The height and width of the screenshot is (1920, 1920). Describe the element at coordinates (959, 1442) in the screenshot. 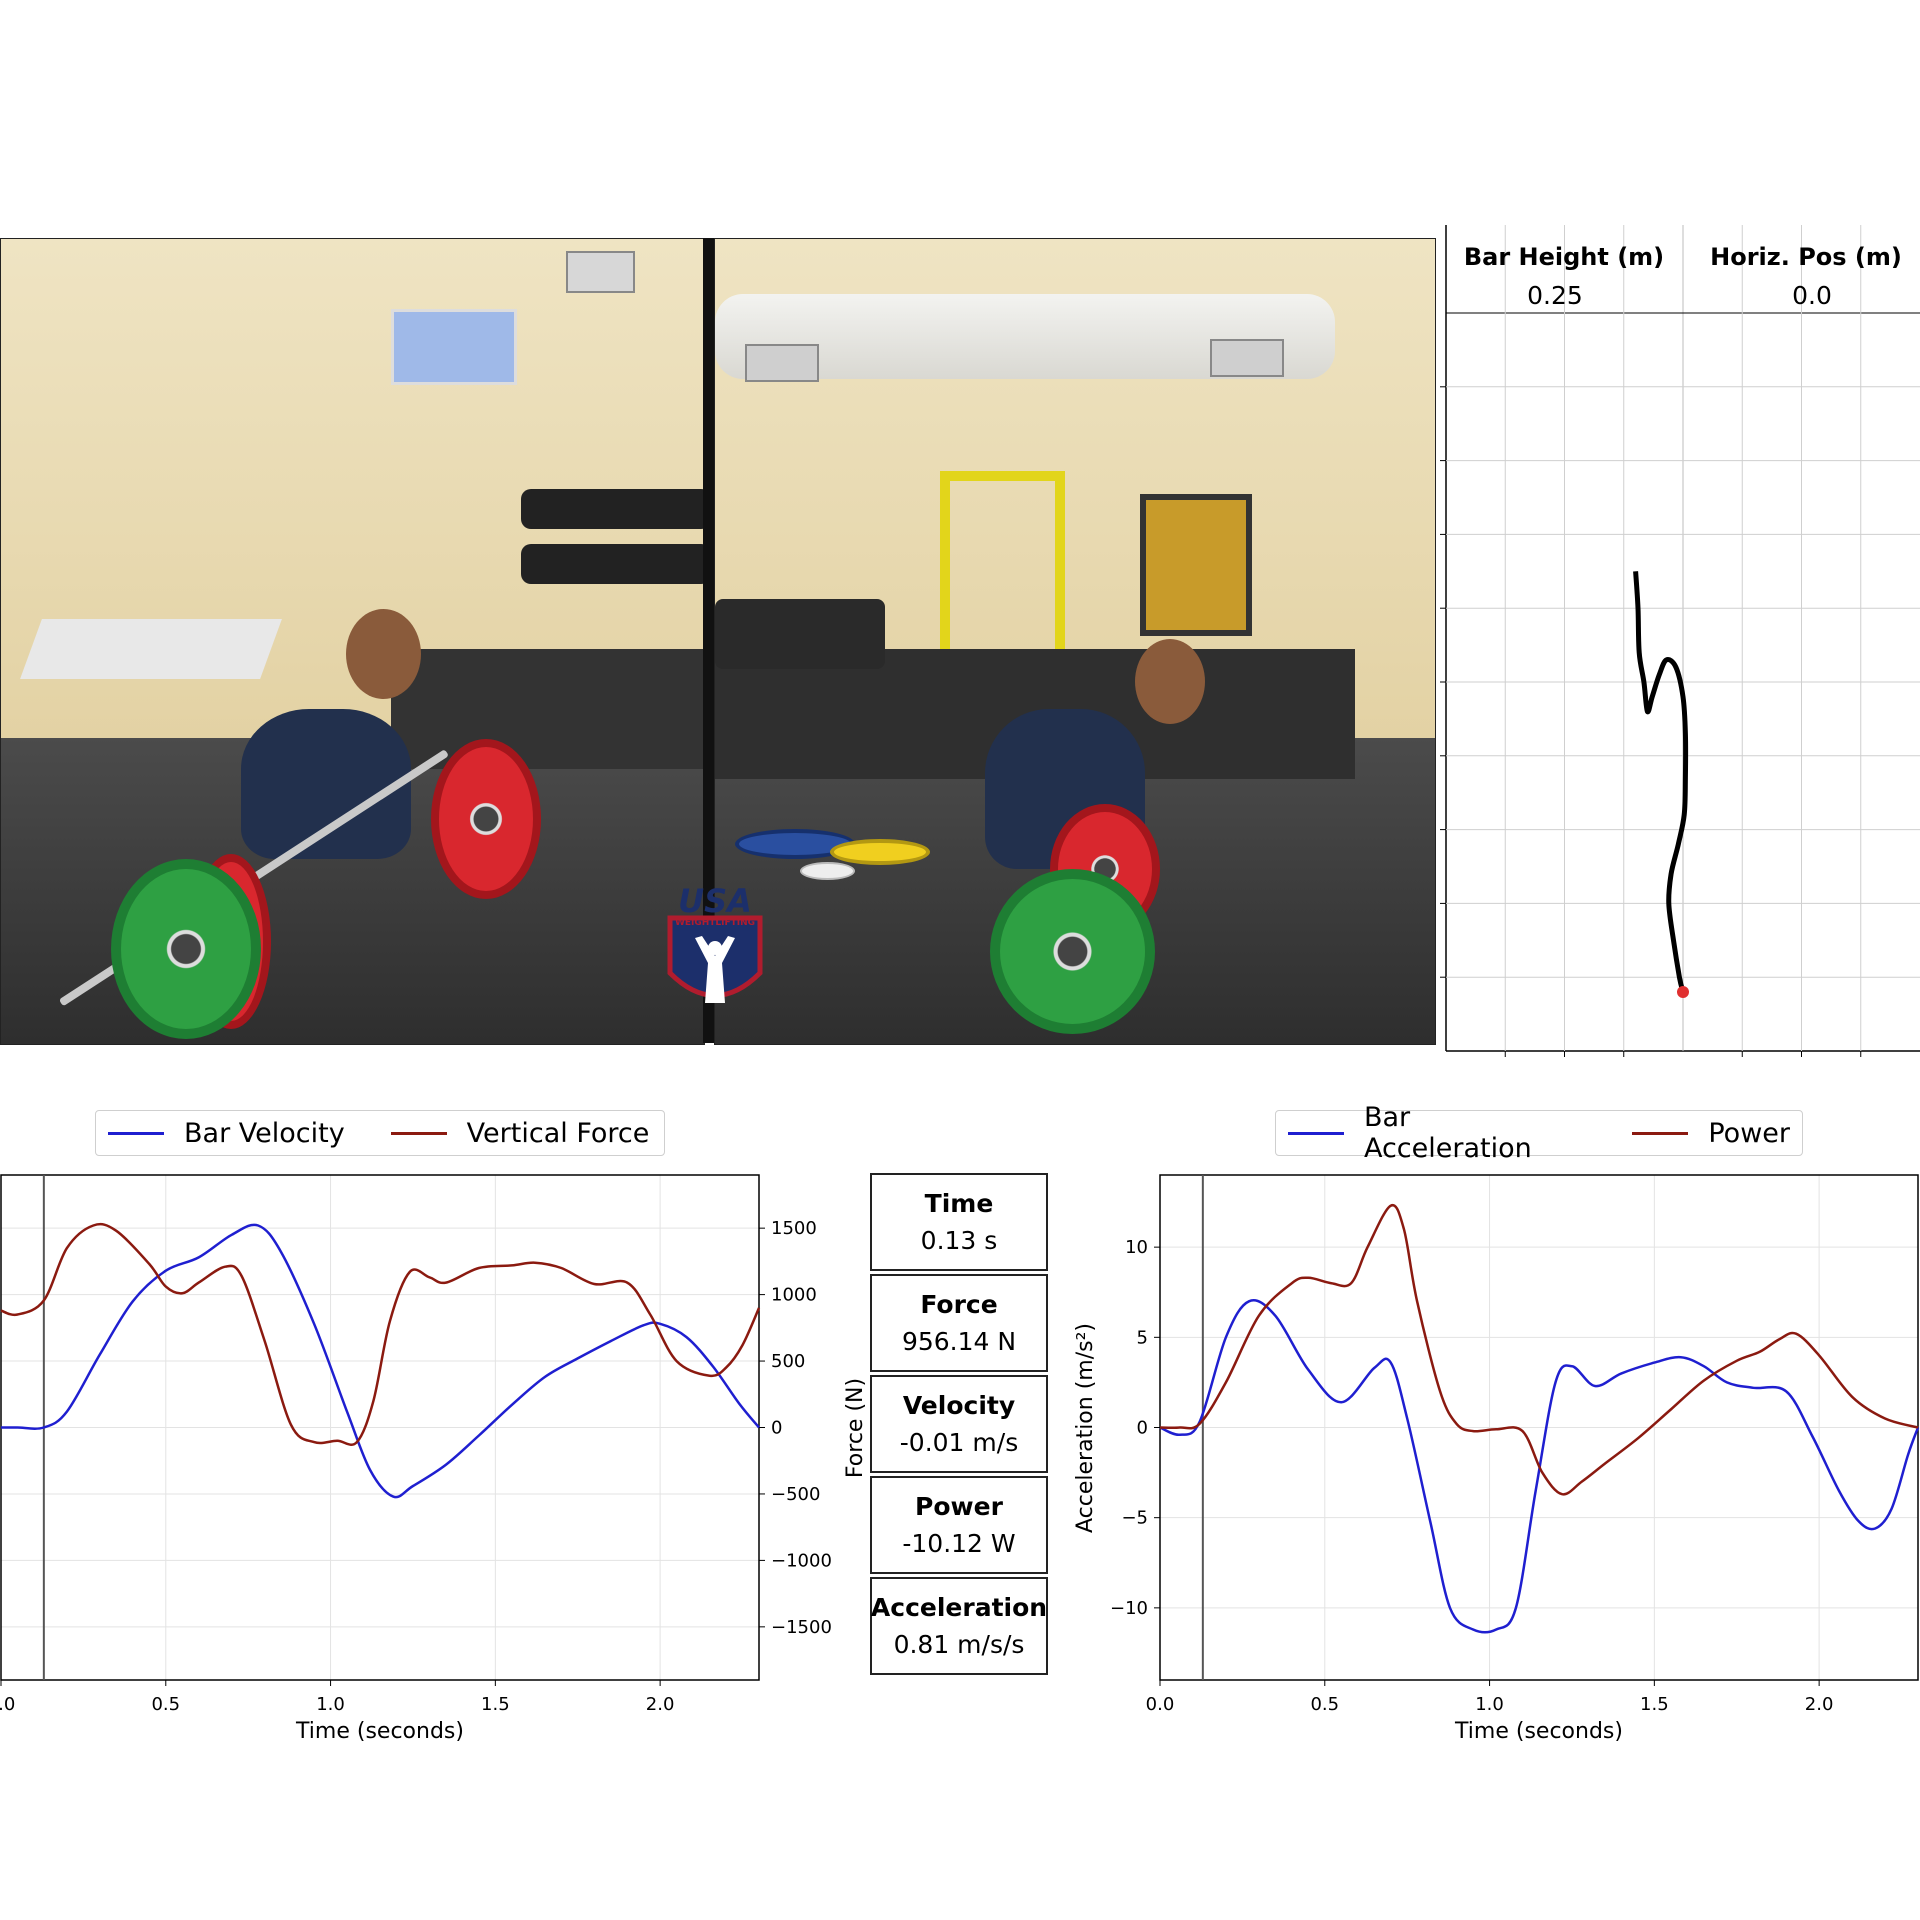

I see `stat-value: -0.01 m/s` at that location.